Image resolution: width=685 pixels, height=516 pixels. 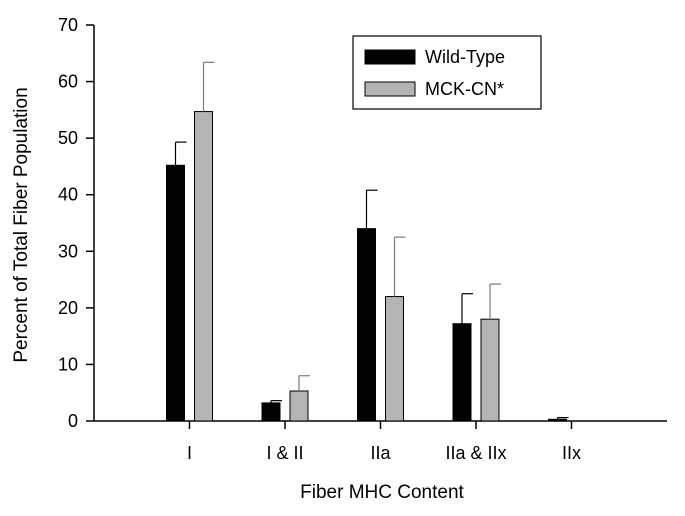 I want to click on legend-swatch-mck-cn, so click(x=390, y=89).